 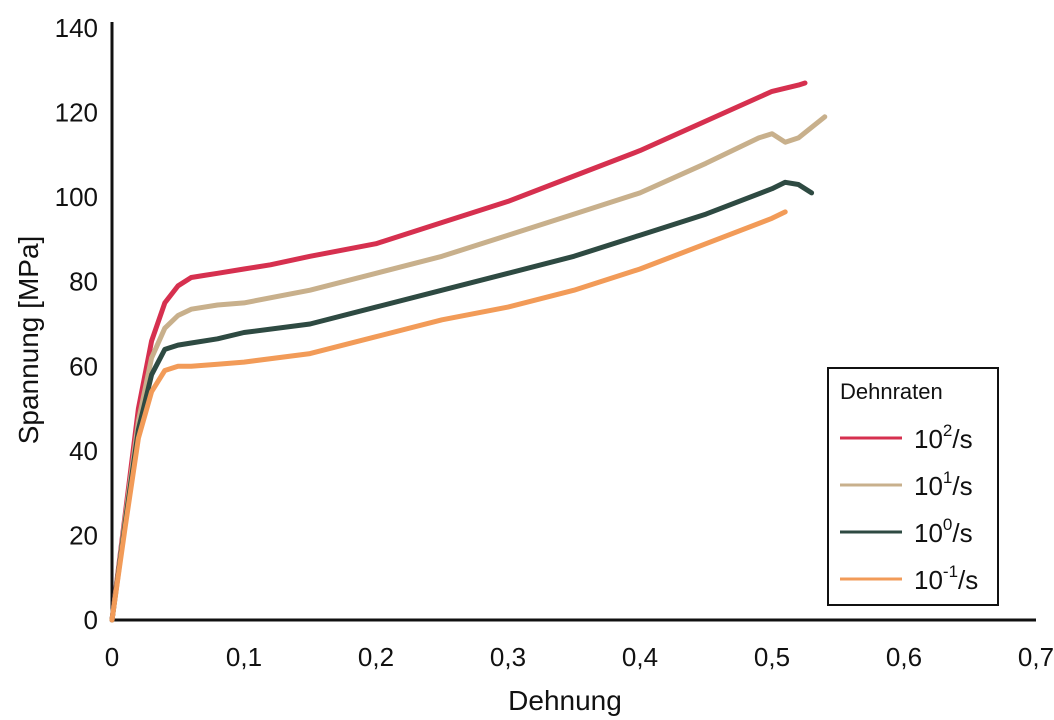 What do you see at coordinates (76, 28) in the screenshot?
I see `y-tick-label: 140` at bounding box center [76, 28].